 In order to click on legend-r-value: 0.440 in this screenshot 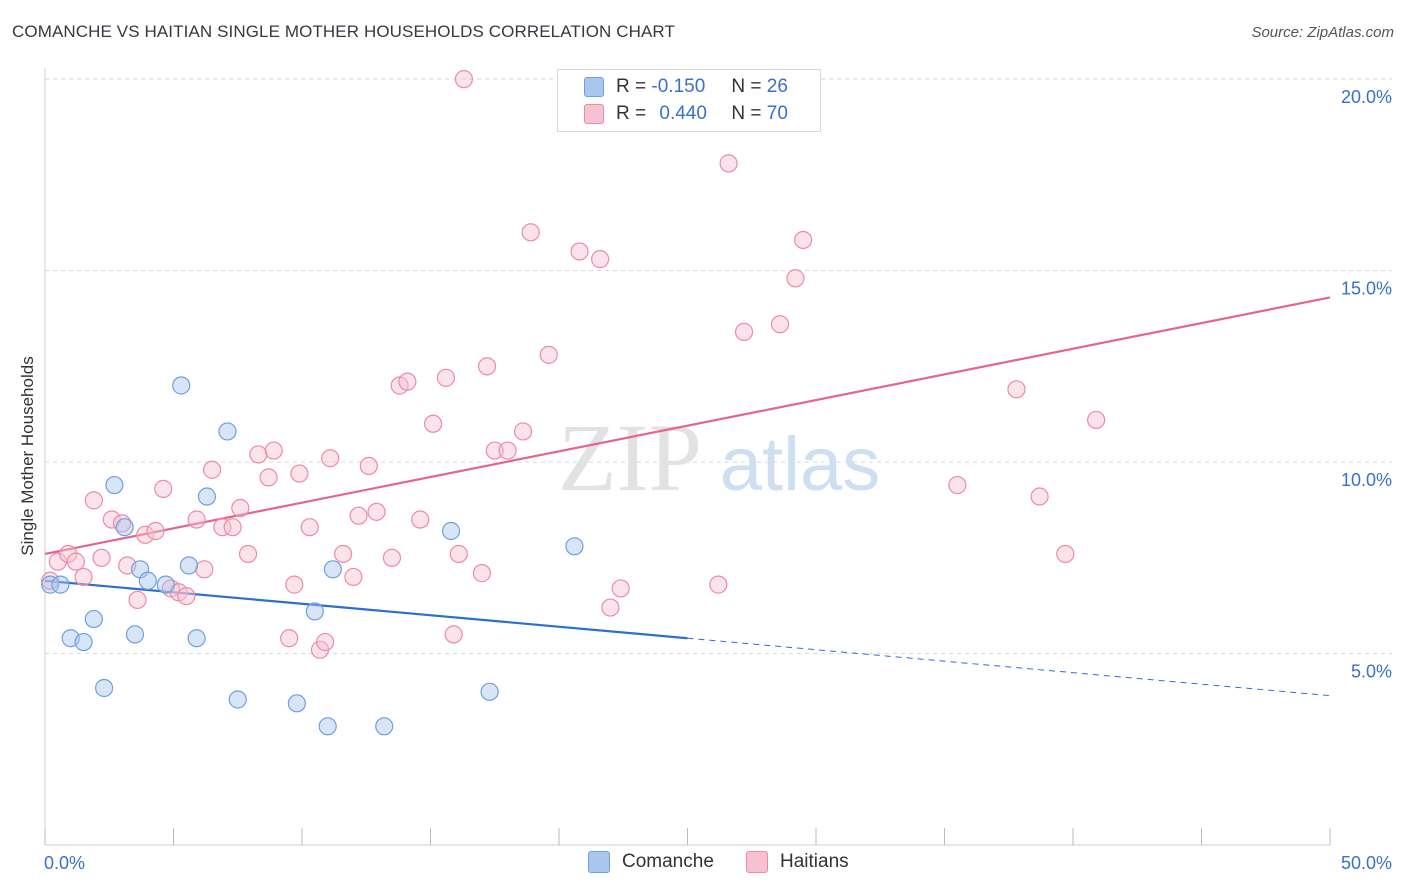, I will do `click(683, 113)`.